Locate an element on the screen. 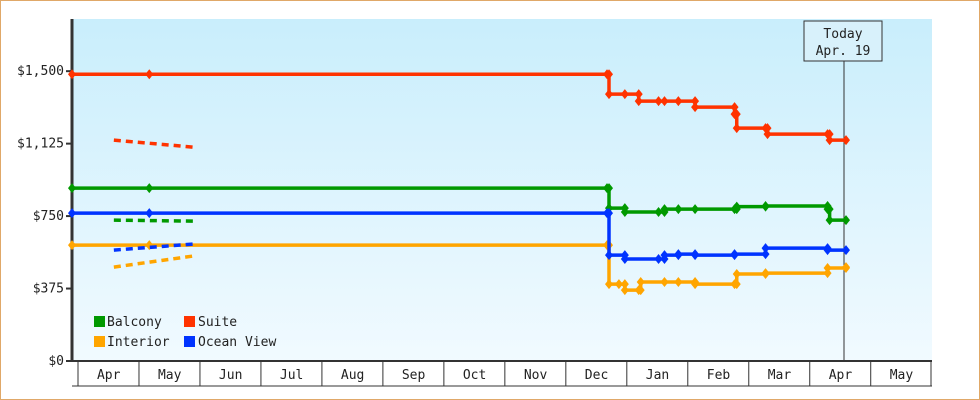 Image resolution: width=980 pixels, height=400 pixels. y-tick-label: $1,125 is located at coordinates (40, 144).